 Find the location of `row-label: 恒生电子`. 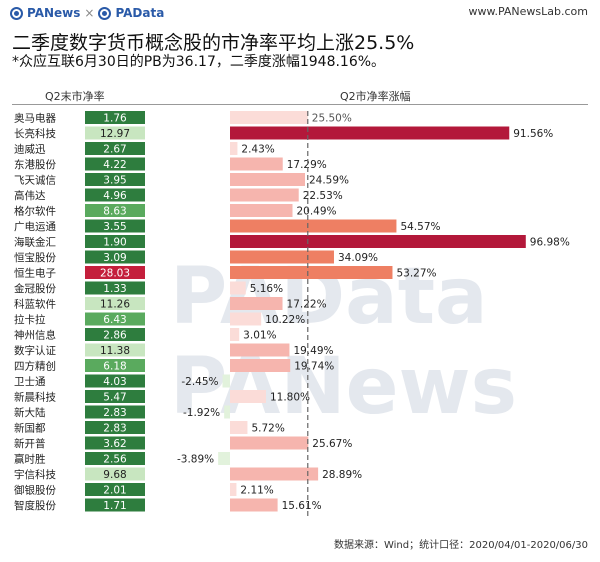

row-label: 恒生电子 is located at coordinates (35, 273).